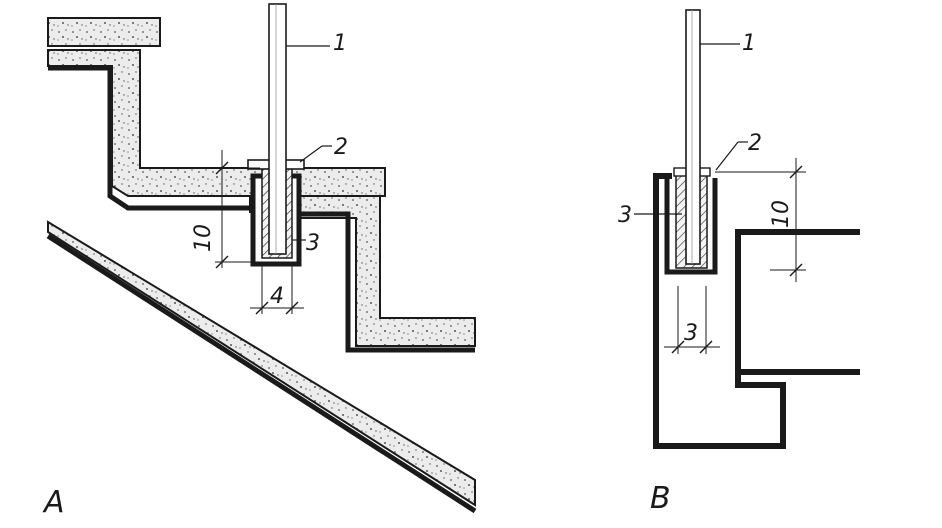 Image resolution: width=942 pixels, height=528 pixels. What do you see at coordinates (728, 43) in the screenshot?
I see `callout-1-b: 1` at bounding box center [728, 43].